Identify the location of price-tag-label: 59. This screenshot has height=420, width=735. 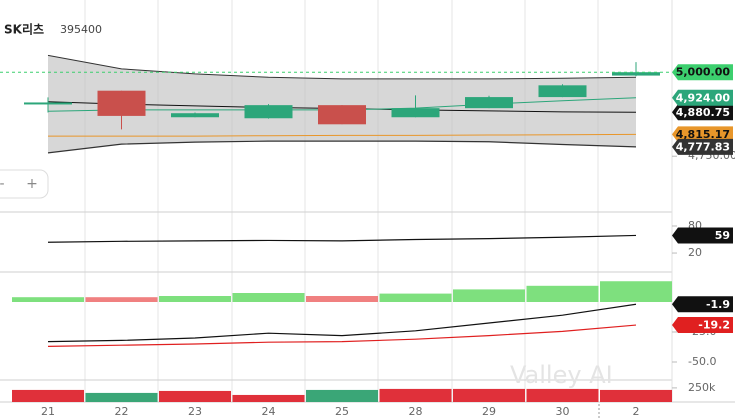
(722, 235).